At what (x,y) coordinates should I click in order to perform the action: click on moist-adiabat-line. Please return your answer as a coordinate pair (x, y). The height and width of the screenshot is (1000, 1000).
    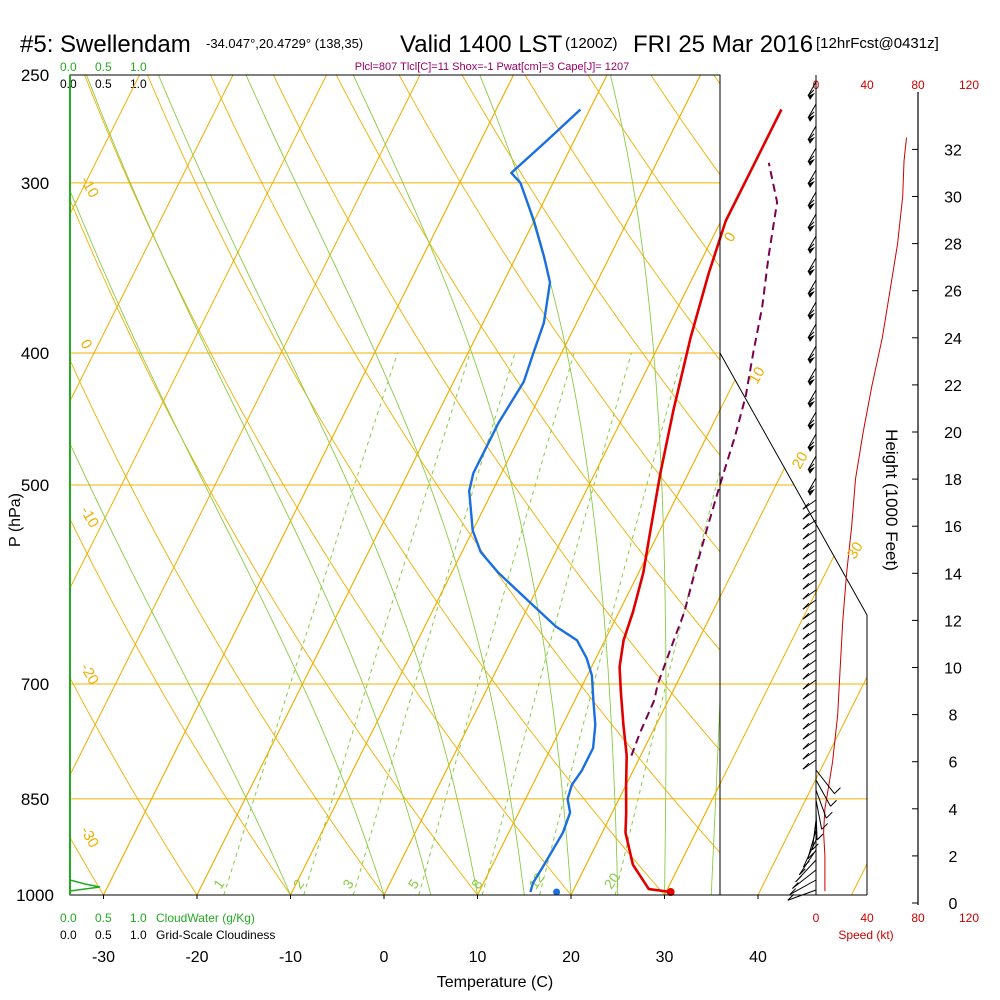
    Looking at the image, I should click on (180, 668).